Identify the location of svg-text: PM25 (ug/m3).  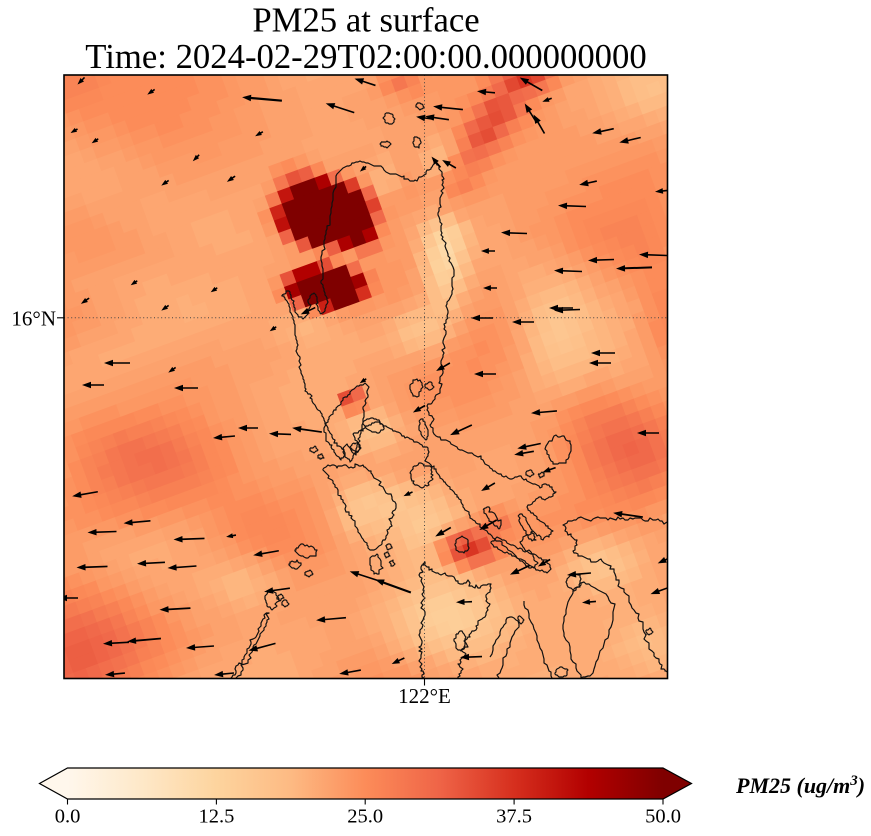
(800, 785).